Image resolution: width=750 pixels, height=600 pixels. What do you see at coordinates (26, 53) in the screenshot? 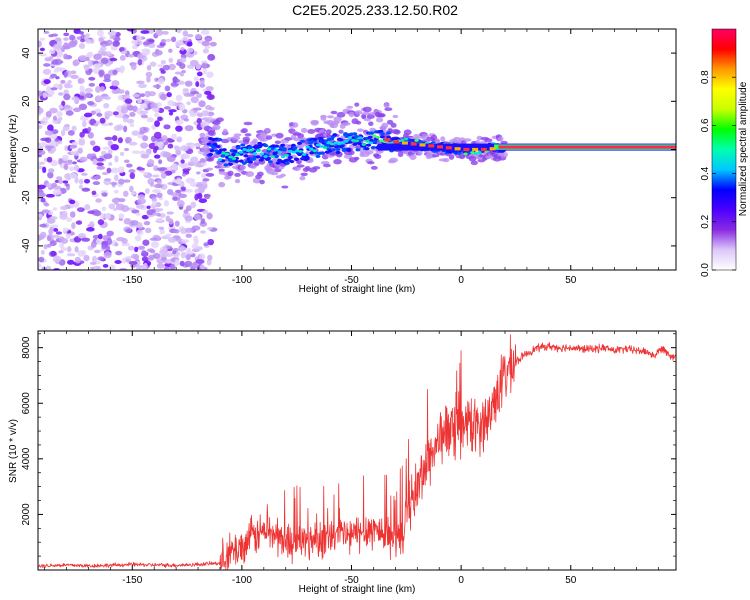
I see `y-tick-label: 40` at bounding box center [26, 53].